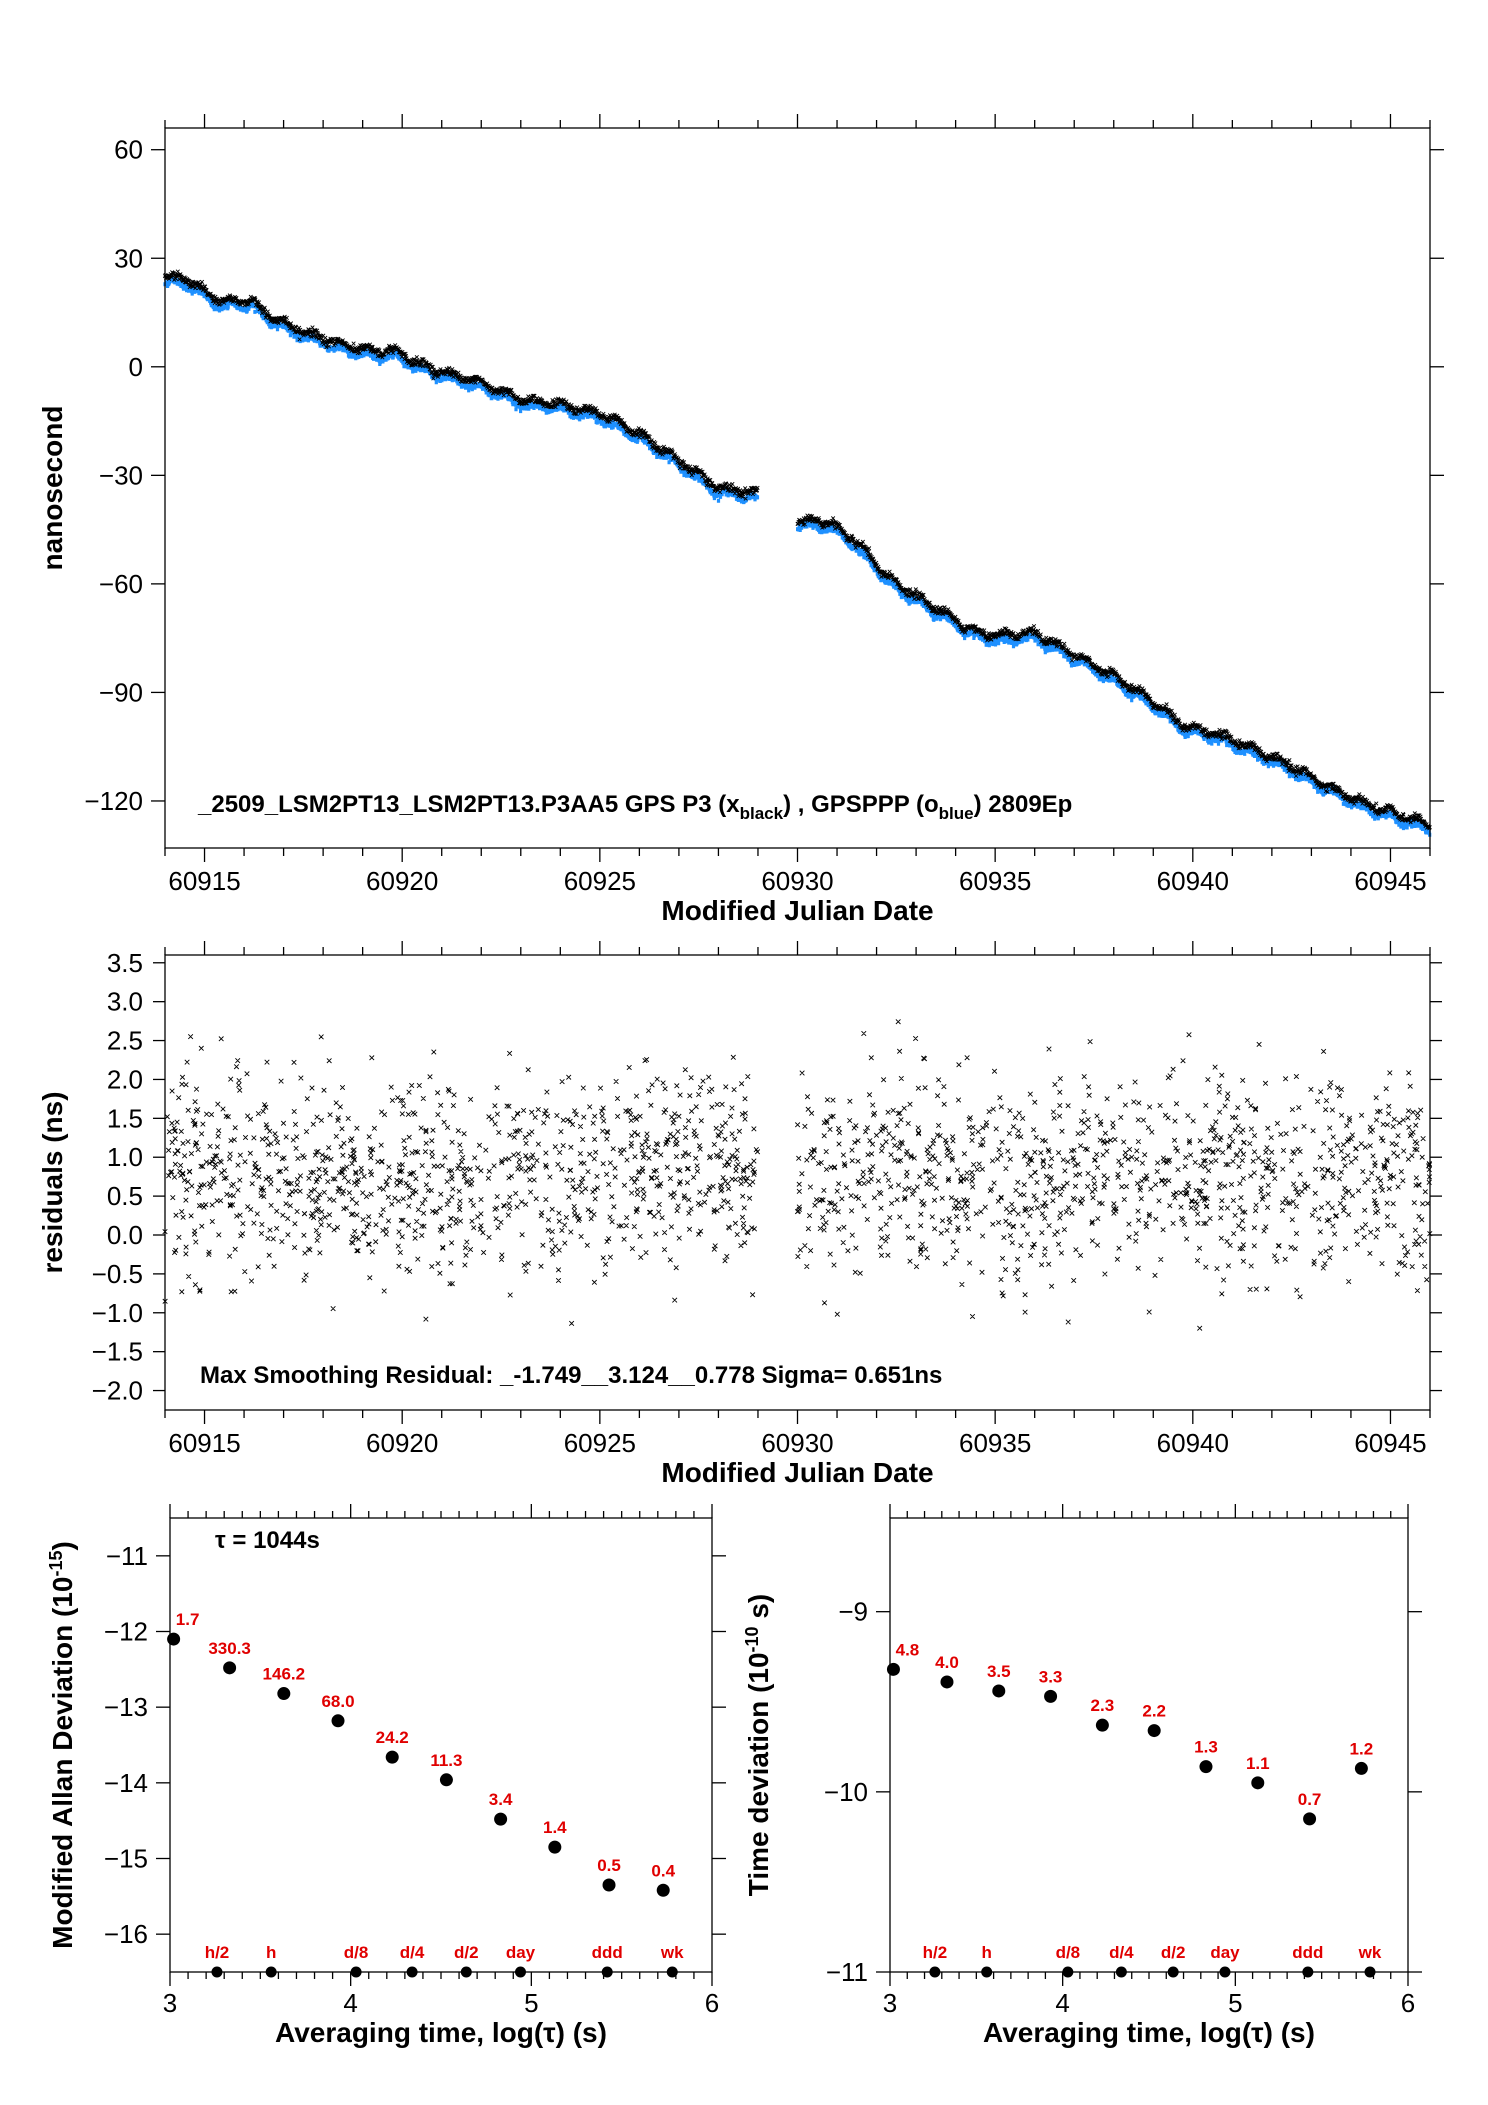 The height and width of the screenshot is (2105, 1488). What do you see at coordinates (271, 1952) in the screenshot?
I see `time-marker-label: h` at bounding box center [271, 1952].